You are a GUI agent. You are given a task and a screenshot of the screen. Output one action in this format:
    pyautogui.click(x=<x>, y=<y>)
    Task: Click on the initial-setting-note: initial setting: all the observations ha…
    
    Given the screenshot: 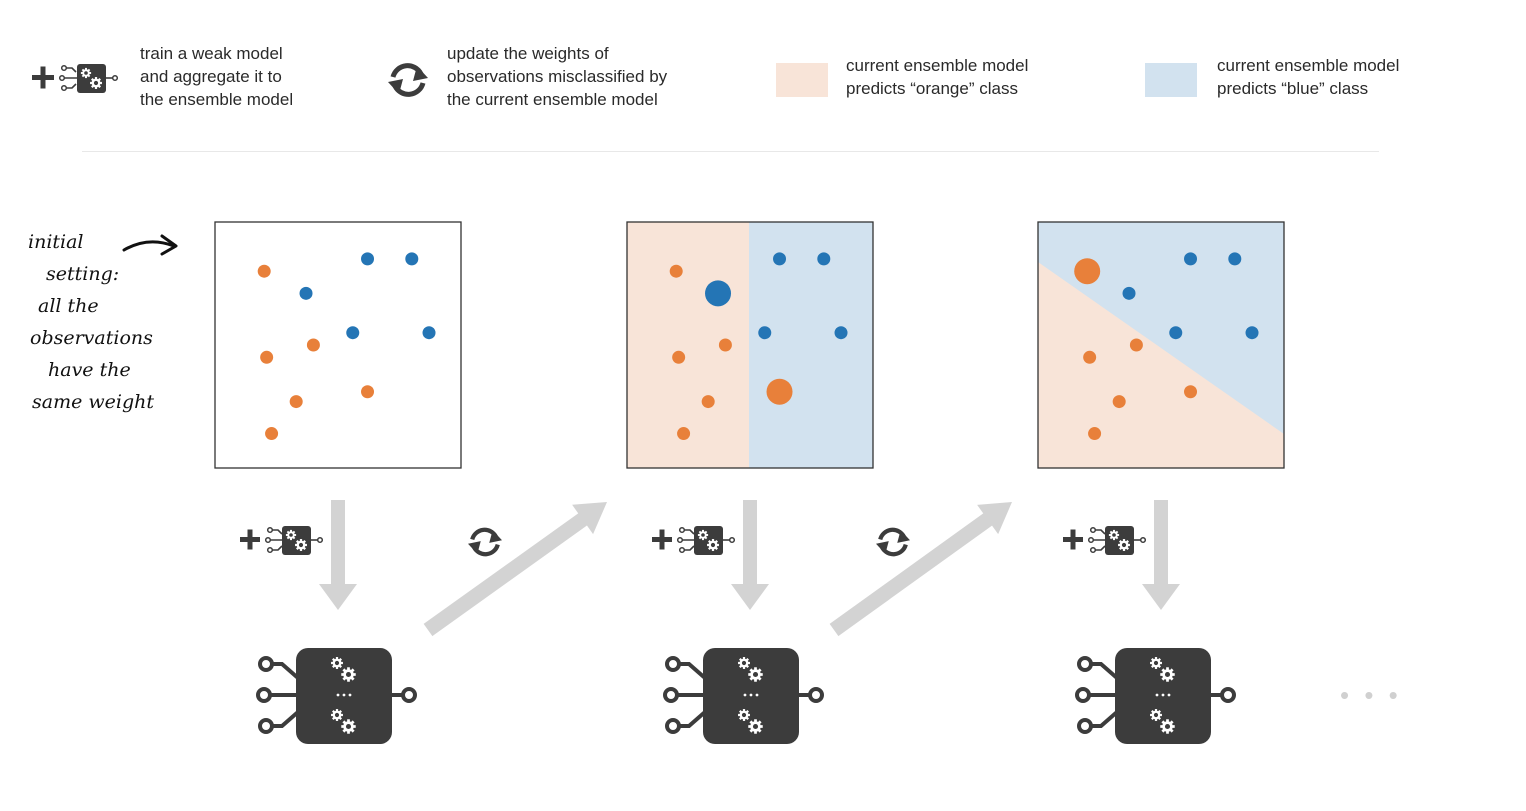 What is the action you would take?
    pyautogui.click(x=90, y=322)
    